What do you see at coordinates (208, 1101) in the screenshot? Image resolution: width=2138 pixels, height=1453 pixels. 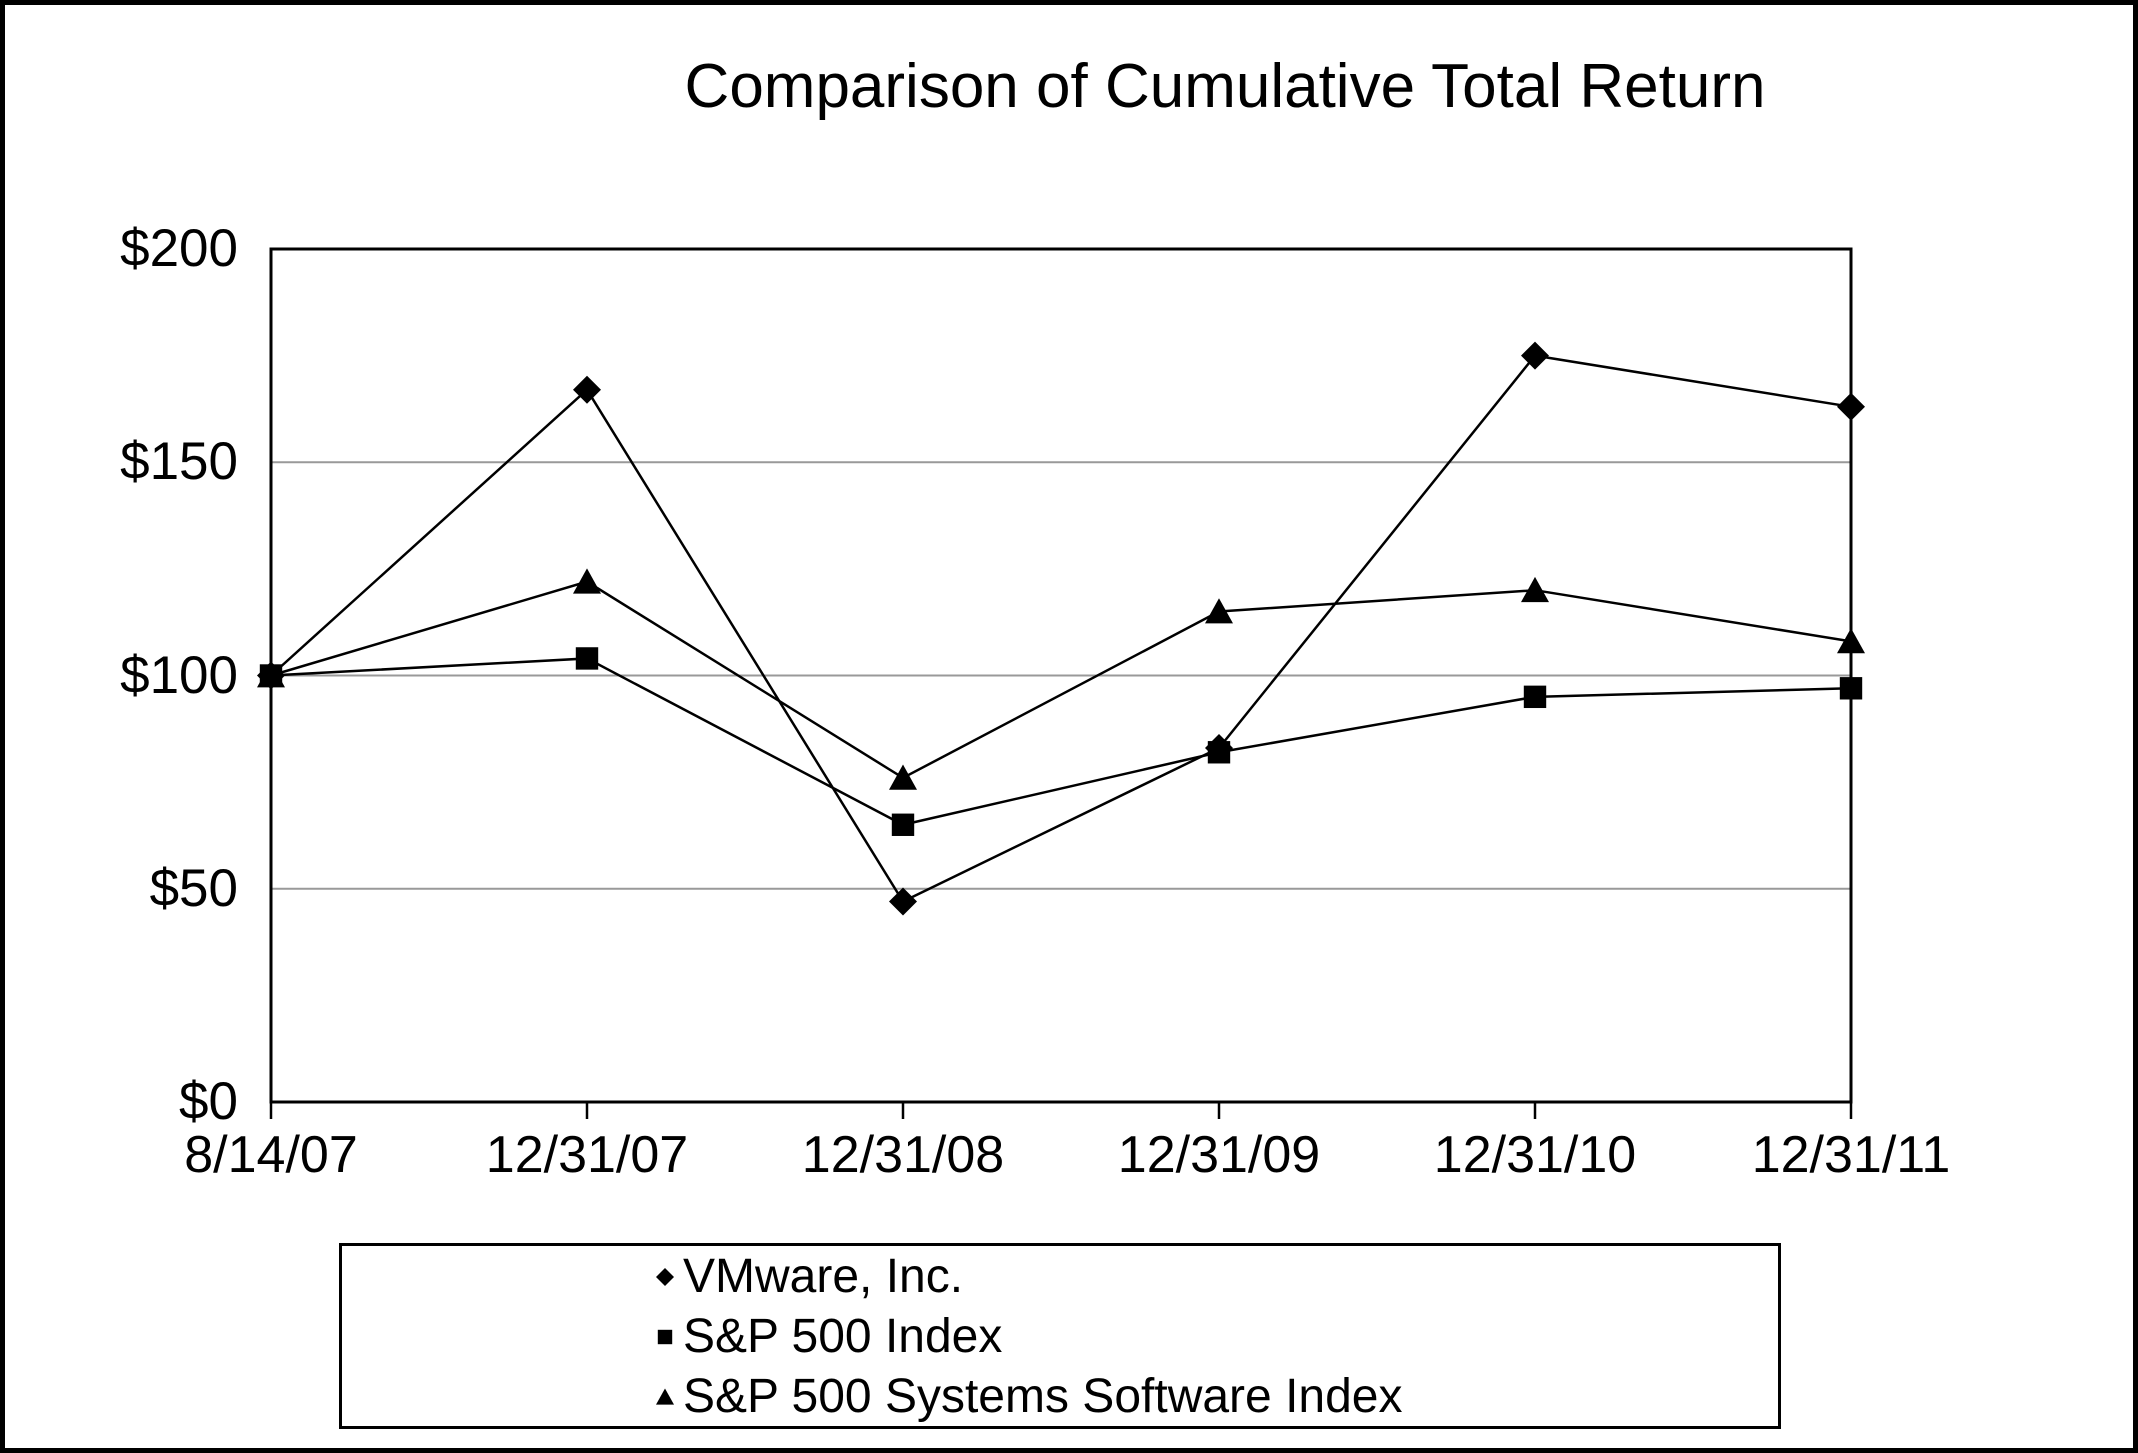 I see `y-axis-label: $0` at bounding box center [208, 1101].